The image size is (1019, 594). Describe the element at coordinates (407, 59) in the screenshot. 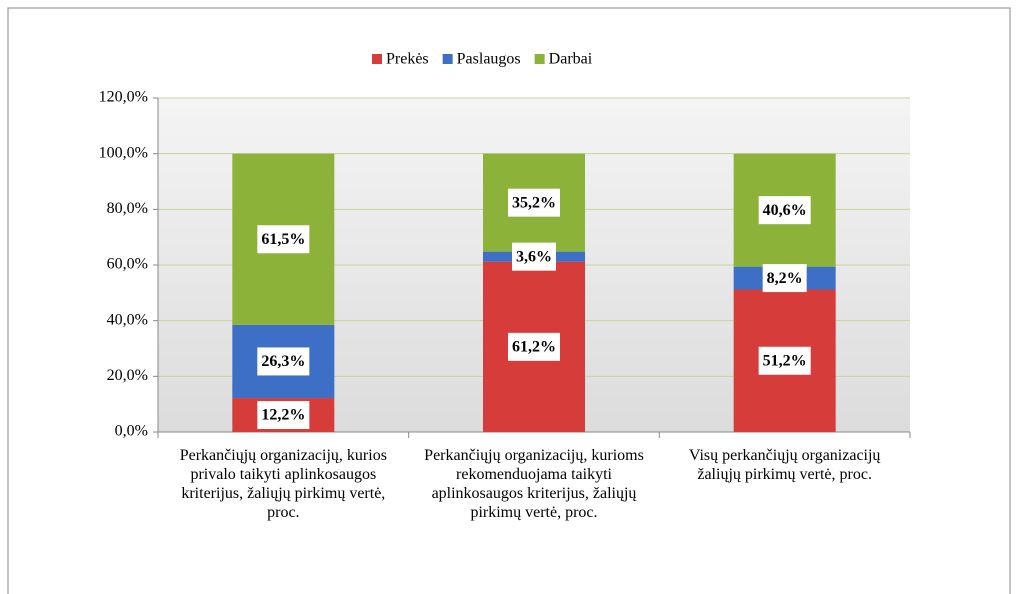

I see `legend-label: Prekės` at that location.